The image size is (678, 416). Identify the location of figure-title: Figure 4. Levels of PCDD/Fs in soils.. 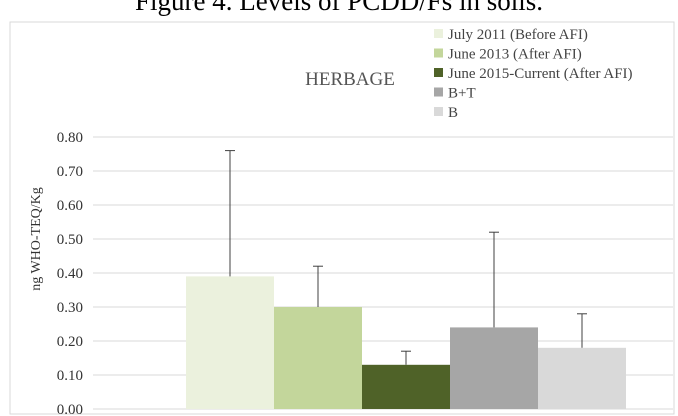
(339, 8).